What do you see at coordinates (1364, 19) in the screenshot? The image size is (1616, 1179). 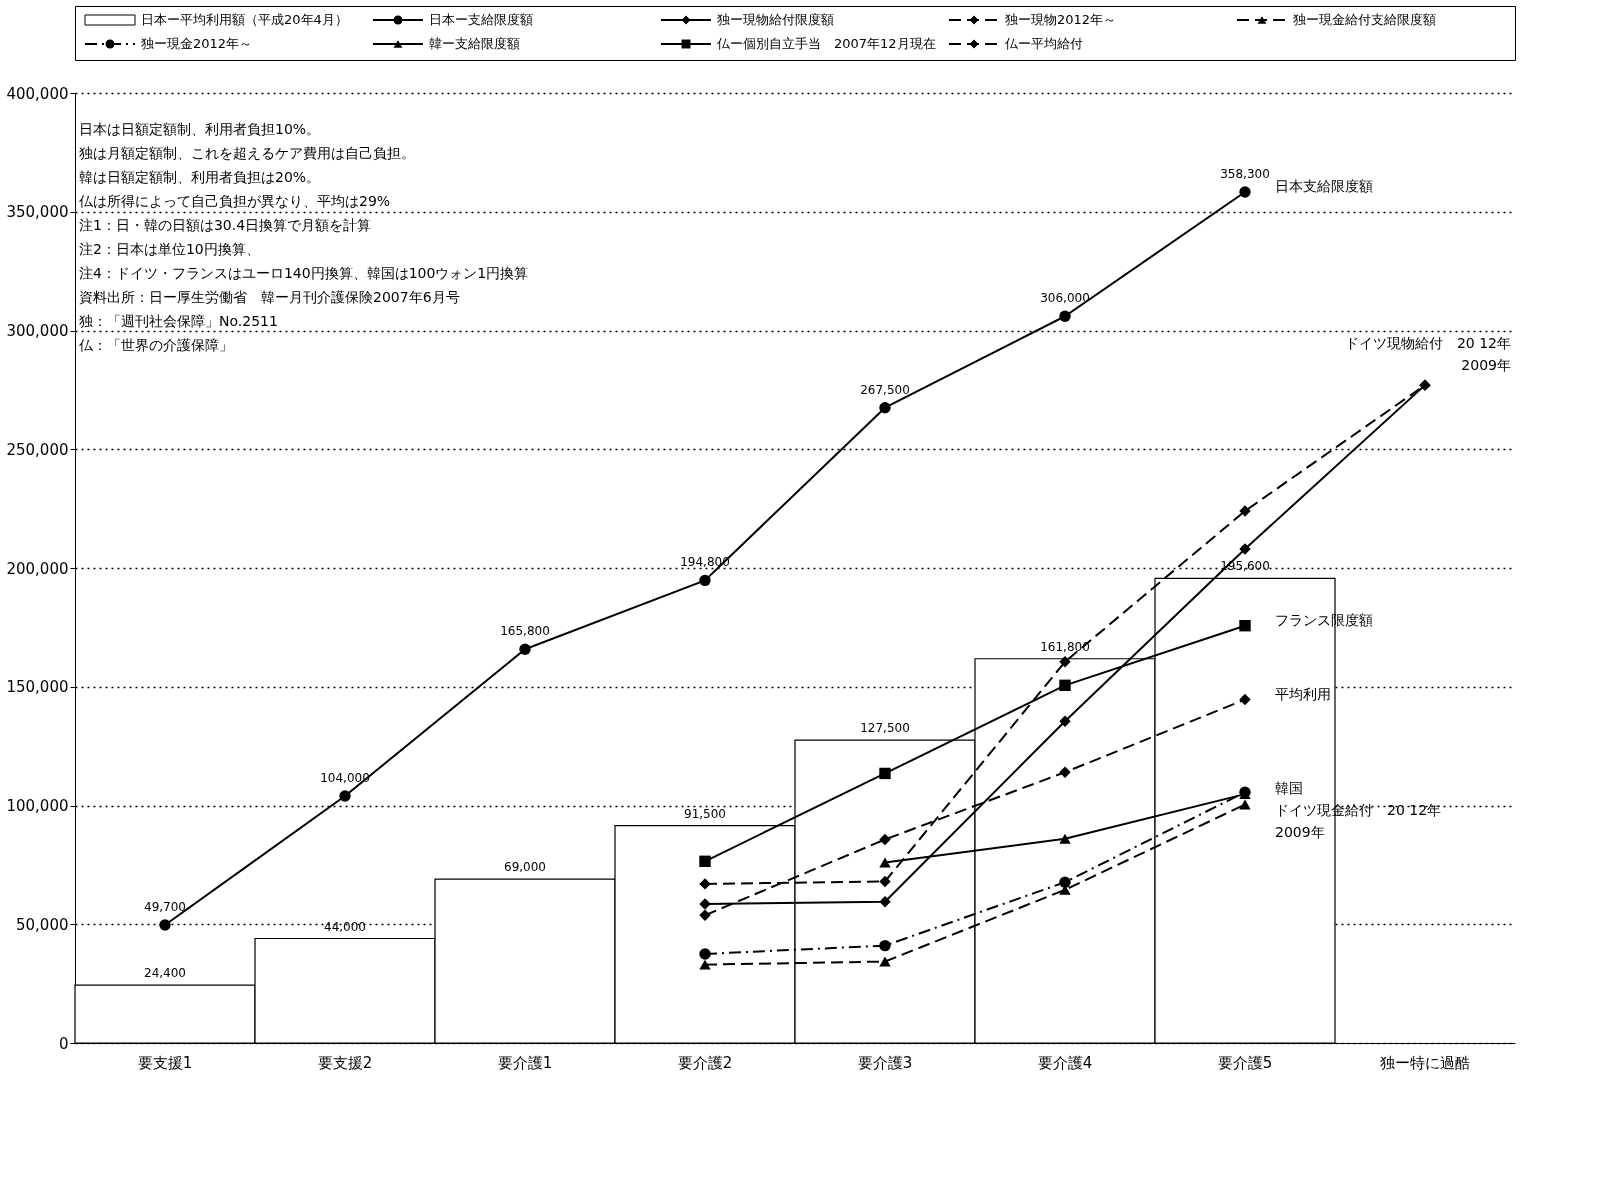 I see `legend-label: 独ー現金給付支給限度額` at bounding box center [1364, 19].